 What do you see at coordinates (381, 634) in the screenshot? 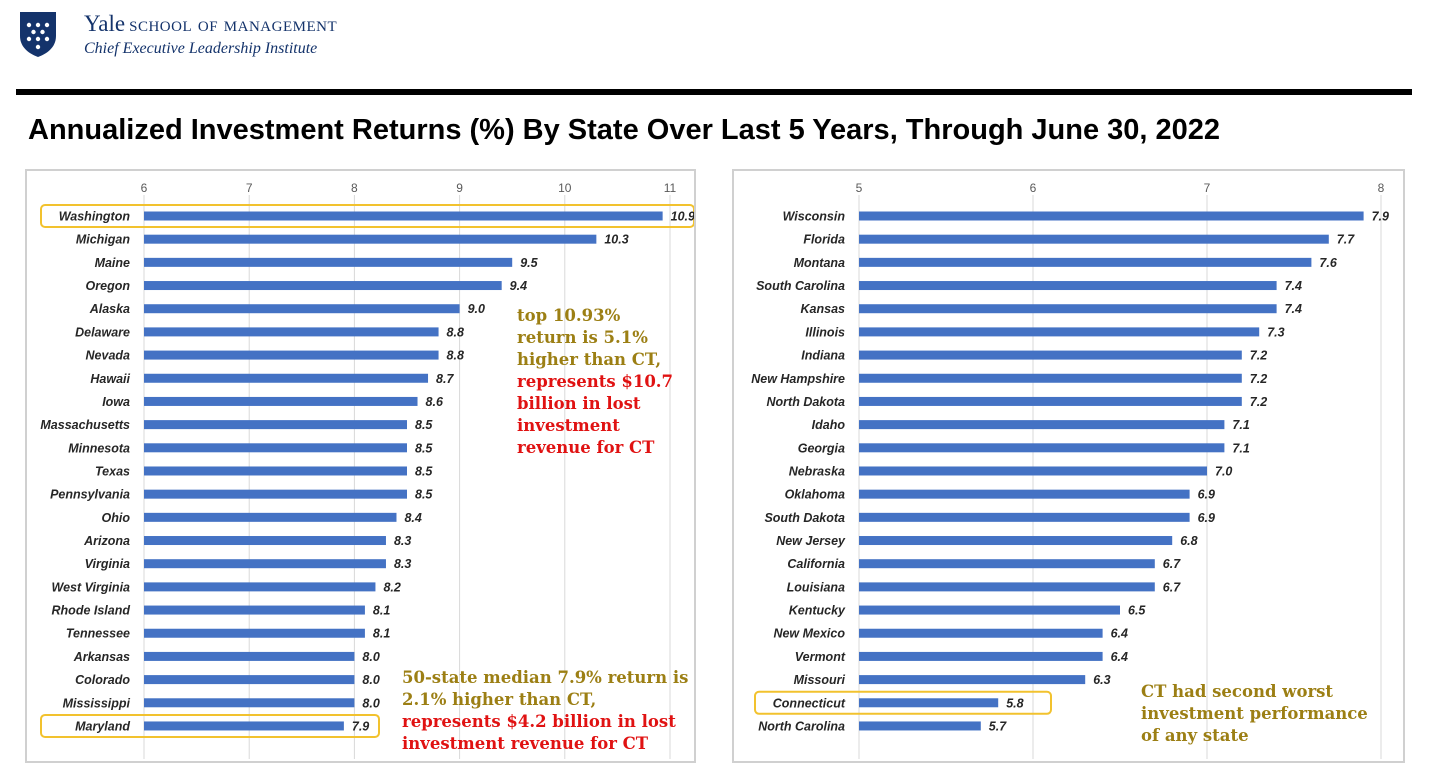
I see `data-label-tennessee: 8.1` at bounding box center [381, 634].